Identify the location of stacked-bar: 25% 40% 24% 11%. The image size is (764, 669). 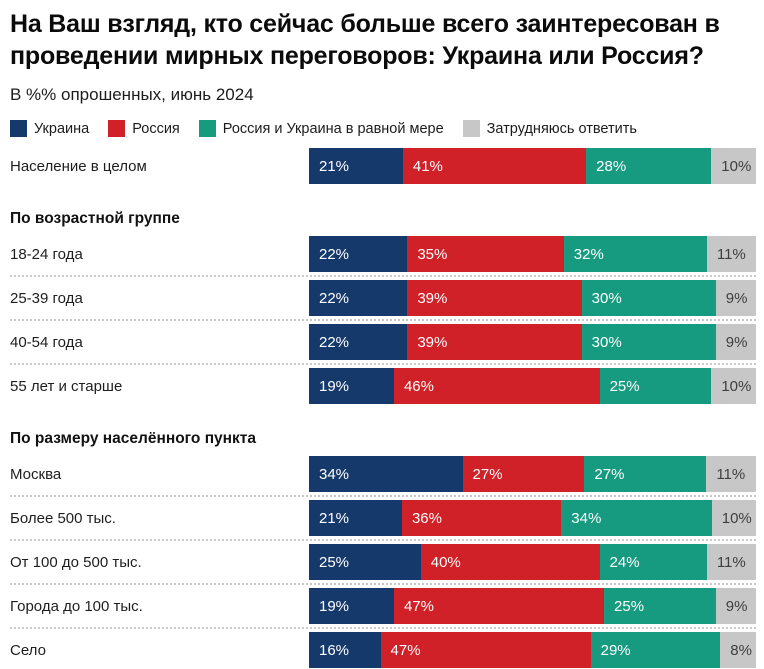
(532, 562).